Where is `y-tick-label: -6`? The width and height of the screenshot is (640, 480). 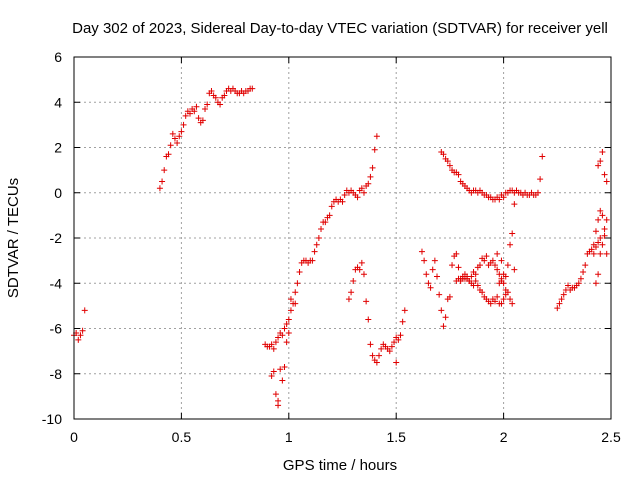 y-tick-label: -6 is located at coordinates (56, 329).